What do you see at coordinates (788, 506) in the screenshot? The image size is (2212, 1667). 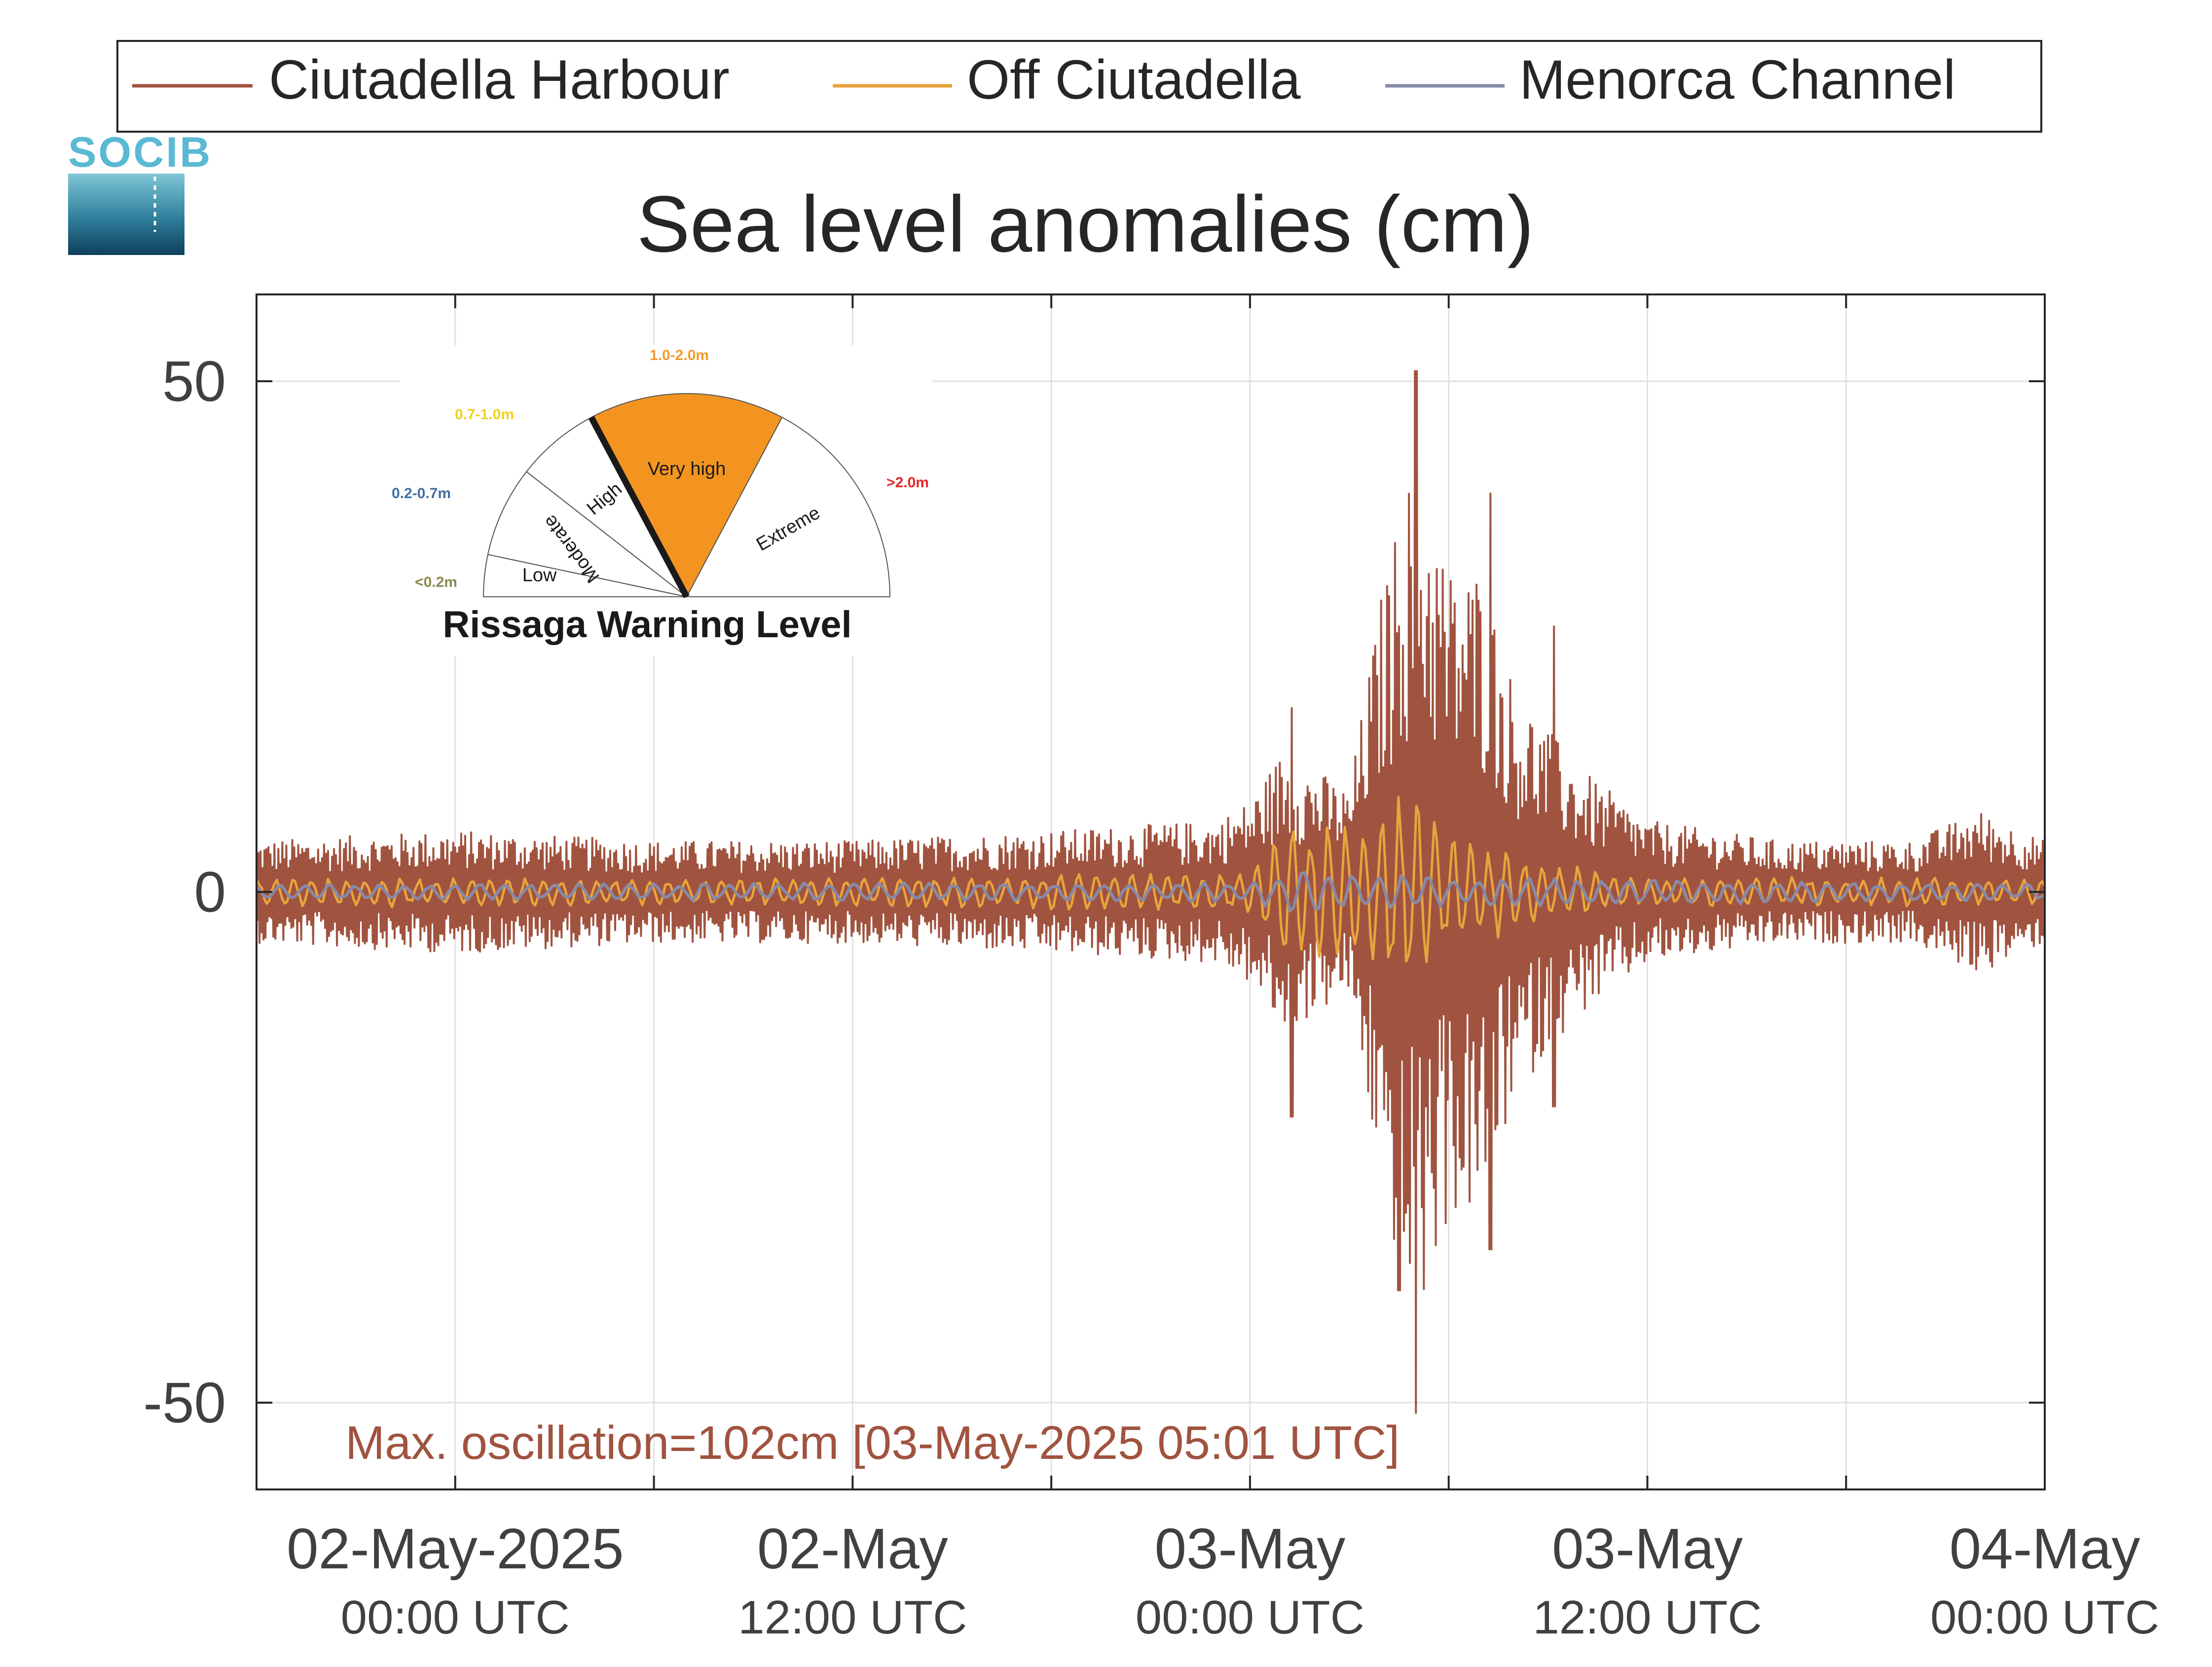 I see `gauge-sector-extreme` at bounding box center [788, 506].